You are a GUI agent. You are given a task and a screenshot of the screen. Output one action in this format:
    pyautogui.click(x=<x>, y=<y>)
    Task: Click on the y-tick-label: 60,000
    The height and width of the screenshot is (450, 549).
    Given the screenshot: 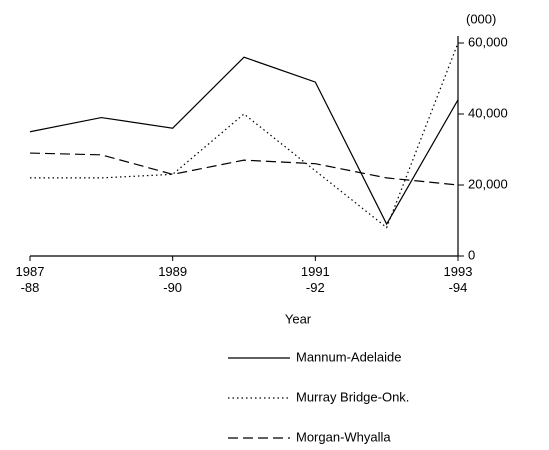 What is the action you would take?
    pyautogui.click(x=488, y=41)
    